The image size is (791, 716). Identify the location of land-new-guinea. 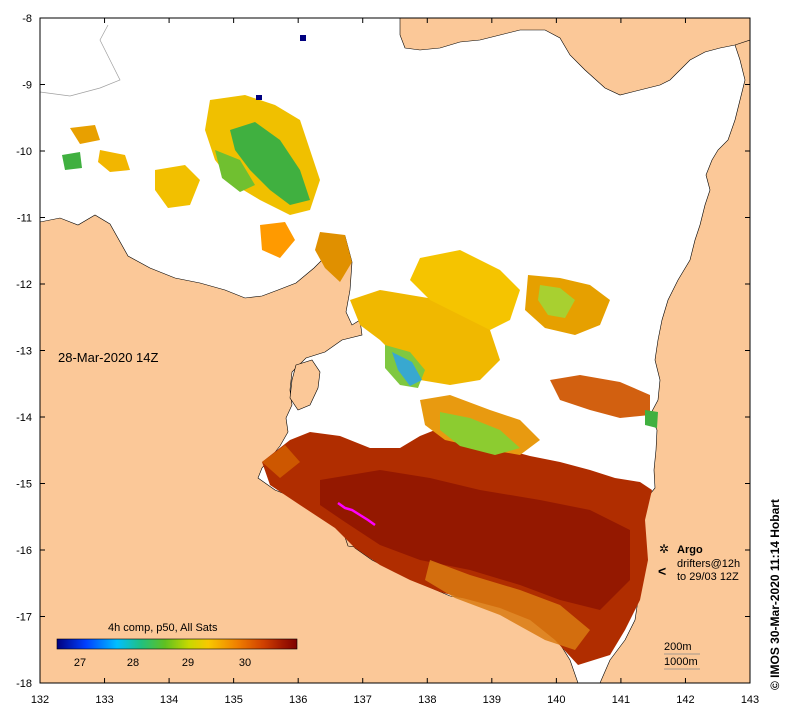
(574, 57).